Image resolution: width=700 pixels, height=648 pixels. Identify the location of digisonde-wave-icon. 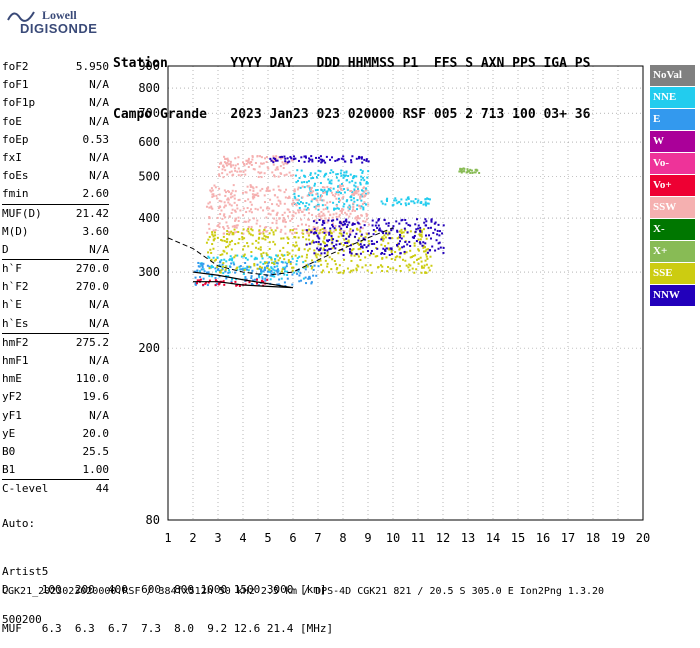
(21, 16).